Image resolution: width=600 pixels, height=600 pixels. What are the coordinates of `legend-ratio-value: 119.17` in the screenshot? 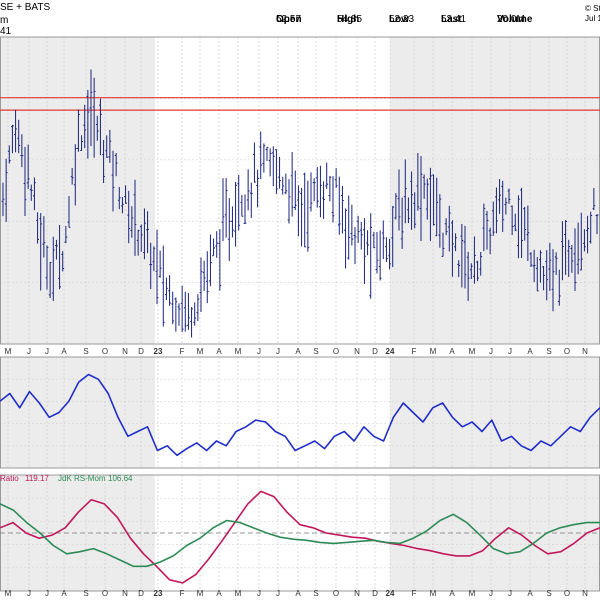 It's located at (37, 478).